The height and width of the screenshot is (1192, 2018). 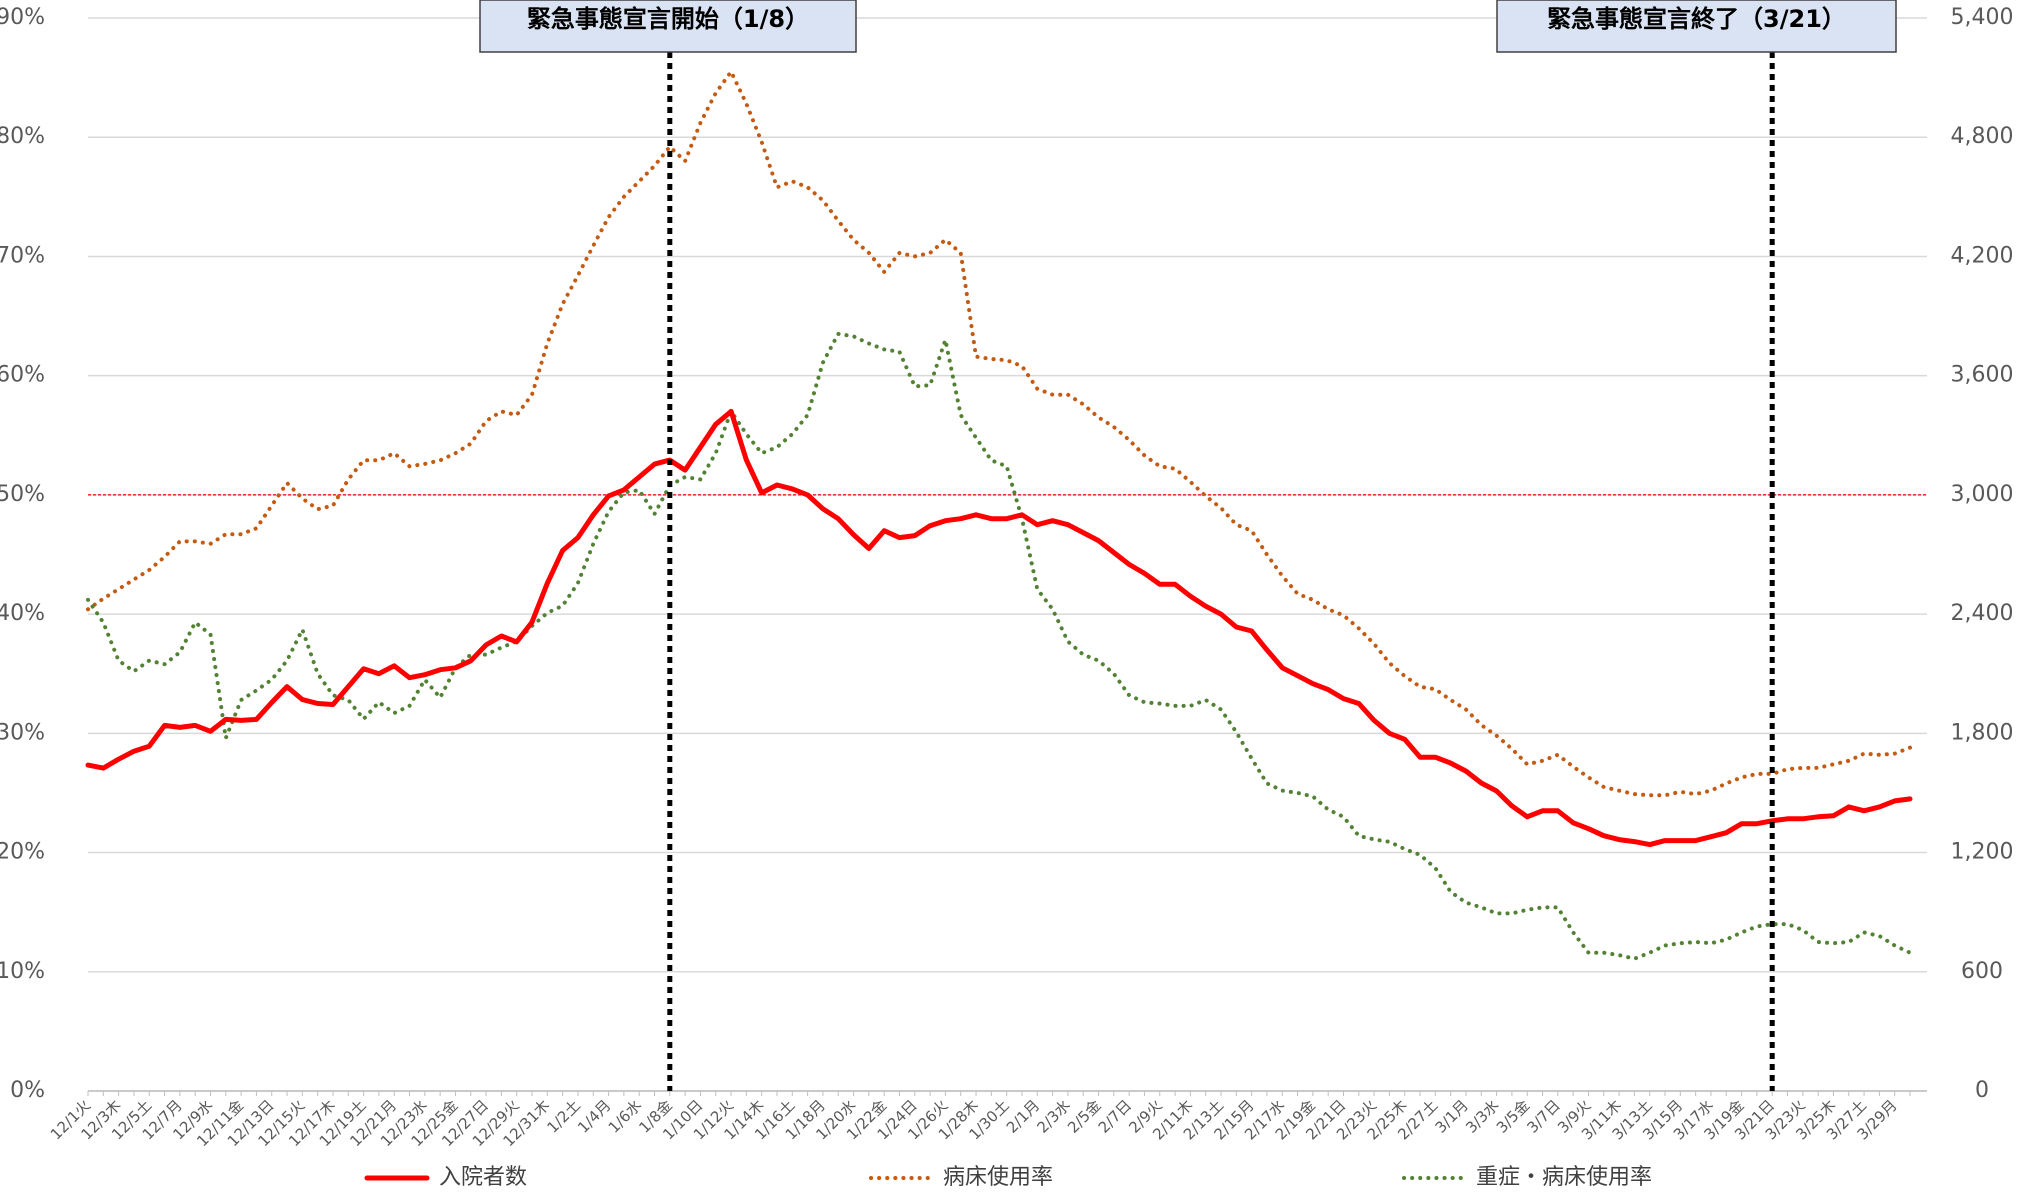 I want to click on y2-tick-label: 4,200, so click(x=1982, y=255).